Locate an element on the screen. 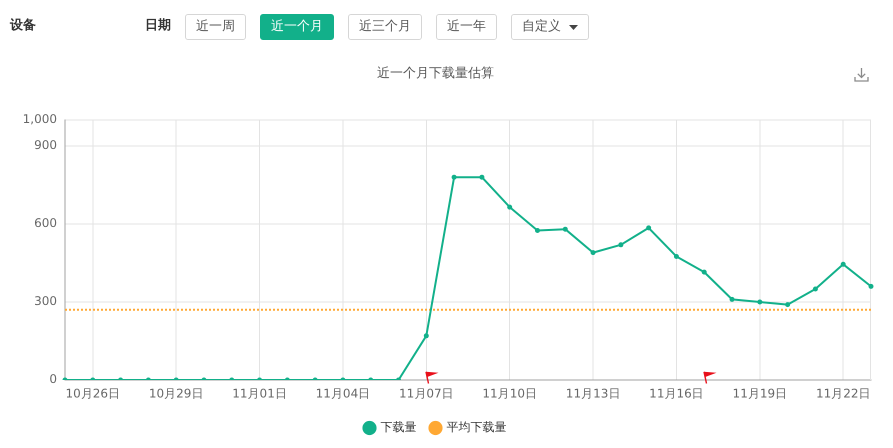 The image size is (893, 448). x-tick-label: 10月29日 is located at coordinates (176, 393).